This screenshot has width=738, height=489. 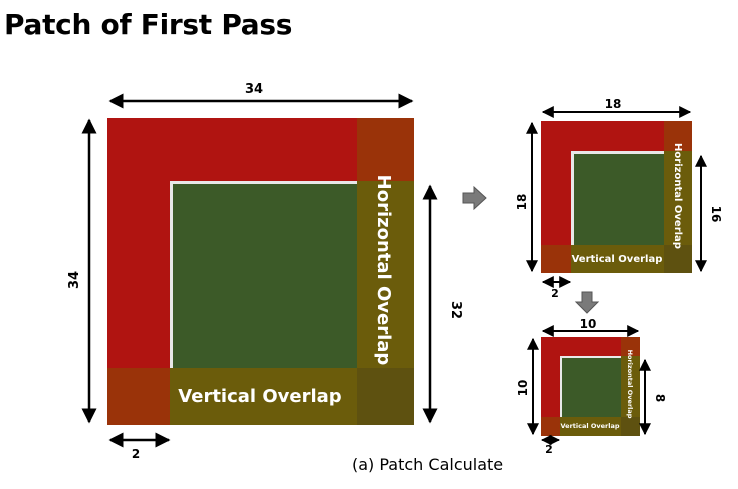 I want to click on figure-caption: (a) Patch Calculate, so click(x=428, y=464).